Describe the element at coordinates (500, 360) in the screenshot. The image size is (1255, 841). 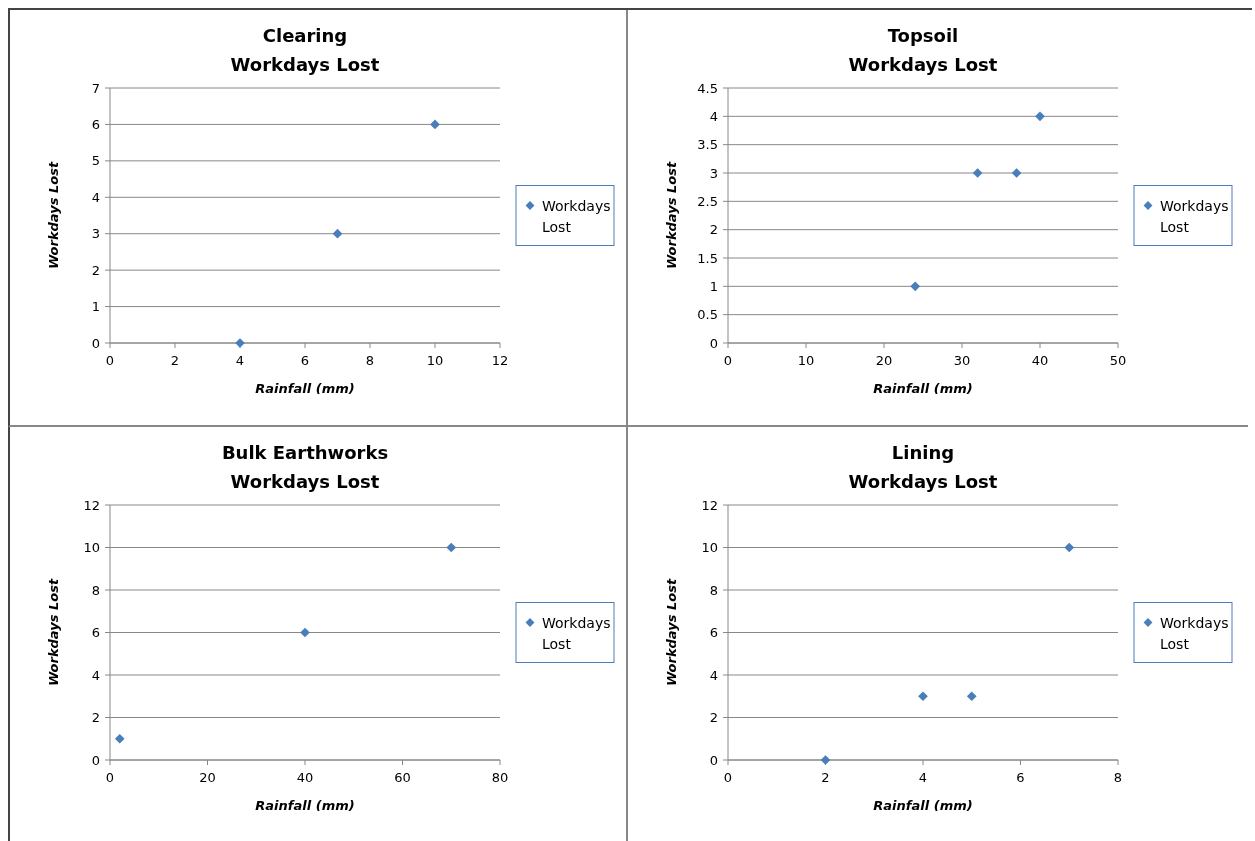
I see `x-tick-label: 12` at that location.